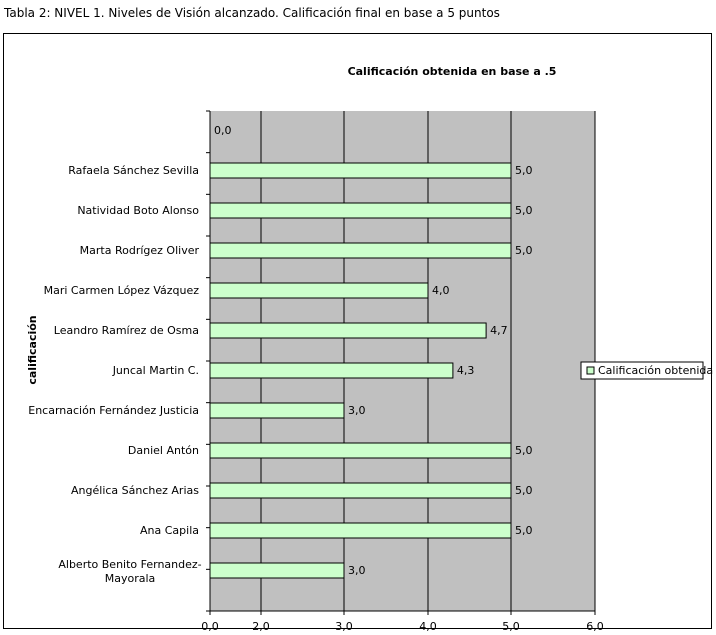 Image resolution: width=716 pixels, height=635 pixels. I want to click on category-label: Mari Carmen López Vázquez, so click(122, 290).